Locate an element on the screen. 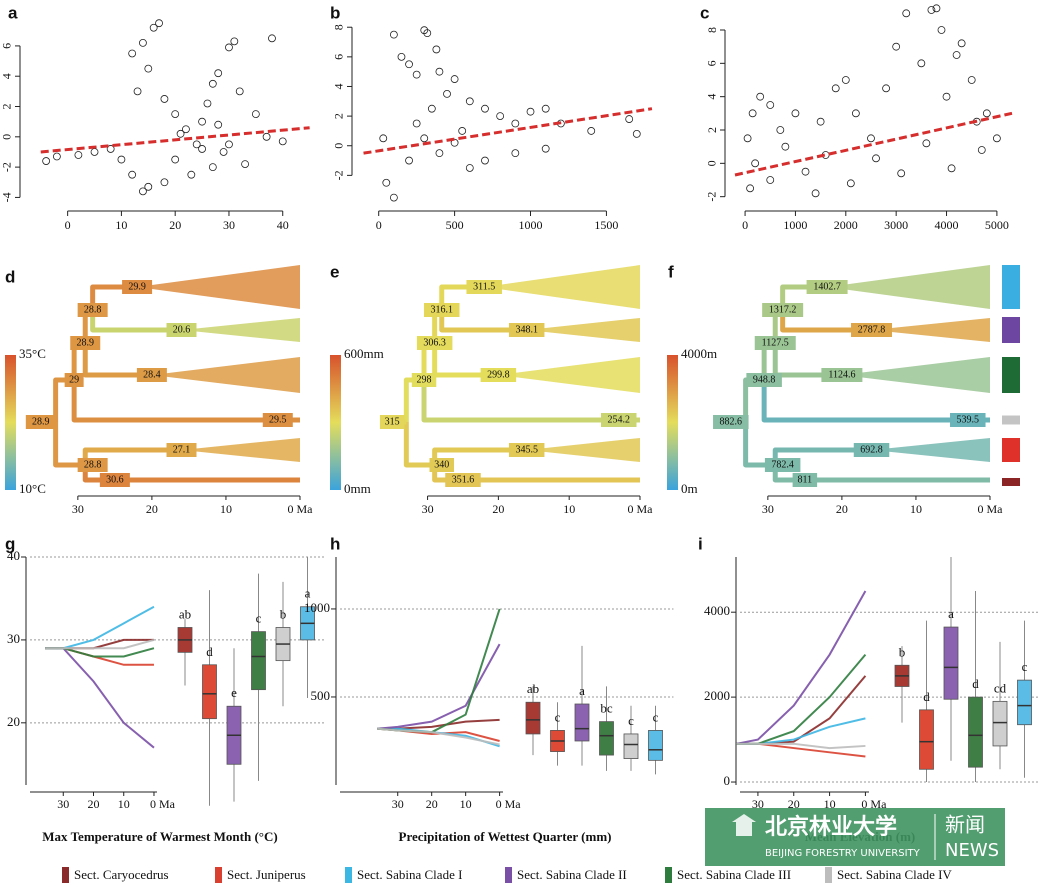  panel-letter: g is located at coordinates (10, 543).